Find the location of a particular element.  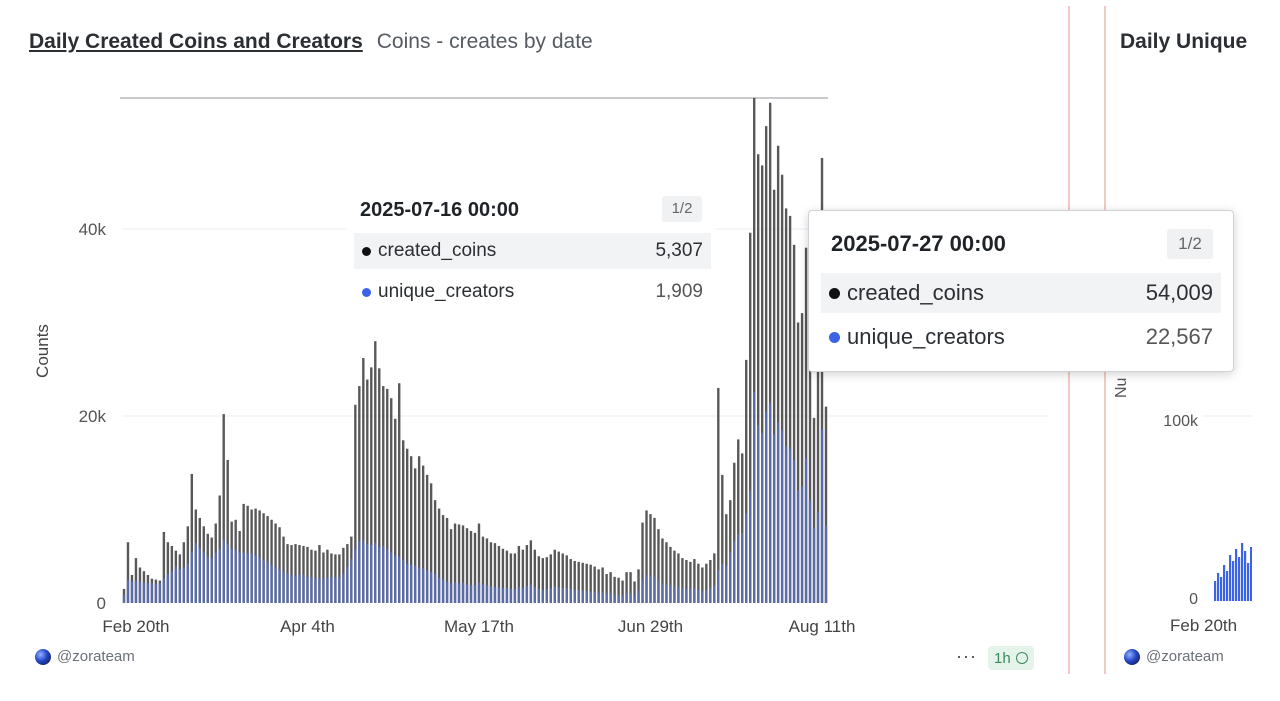

footer-username: @zorateam is located at coordinates (96, 656).